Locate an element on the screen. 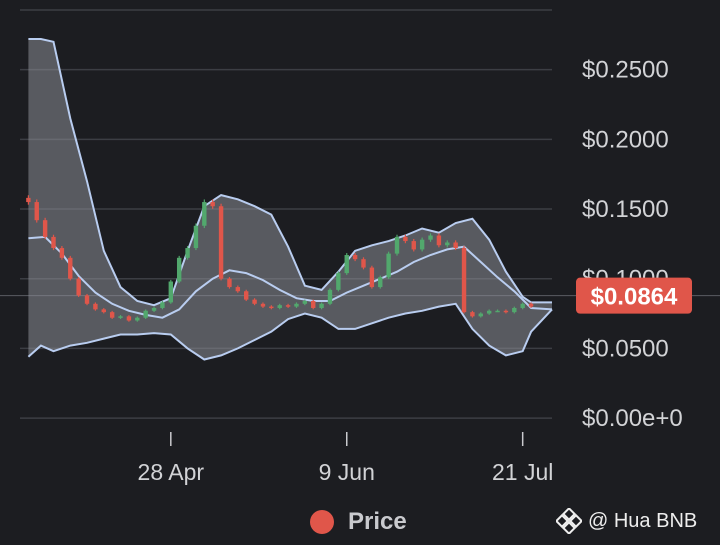 The image size is (720, 545). watermark: @ Hua BNB is located at coordinates (626, 521).